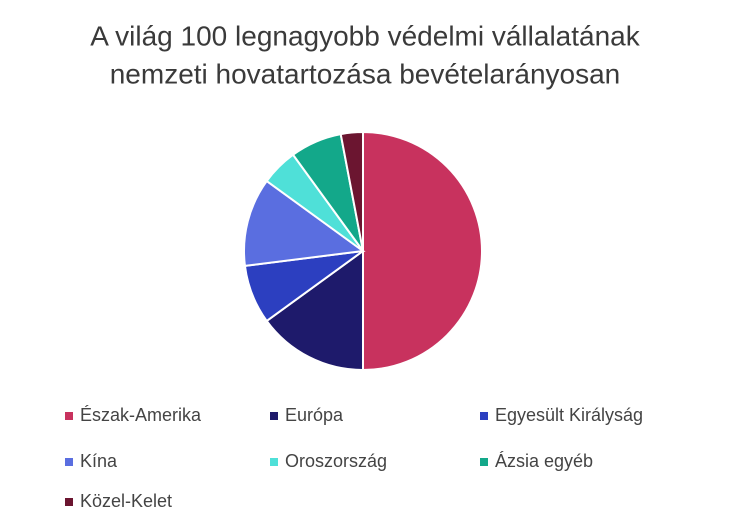 The image size is (730, 529). I want to click on legend-label: Közel-Kelet, so click(126, 501).